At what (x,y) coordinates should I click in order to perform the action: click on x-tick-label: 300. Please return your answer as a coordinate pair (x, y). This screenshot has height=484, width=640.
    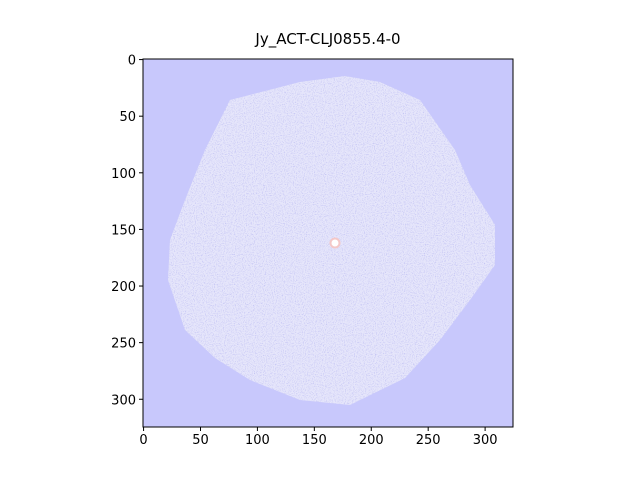
    Looking at the image, I should click on (485, 440).